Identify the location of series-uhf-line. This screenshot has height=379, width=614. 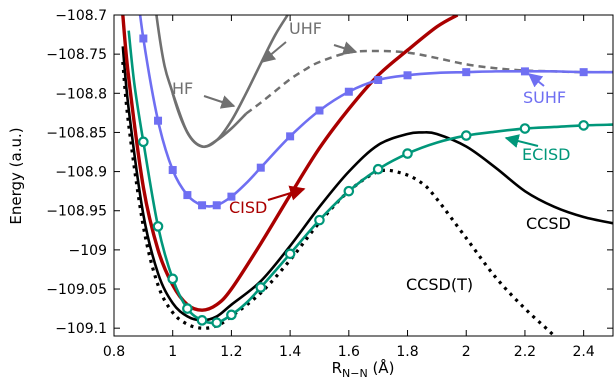
(230, 82).